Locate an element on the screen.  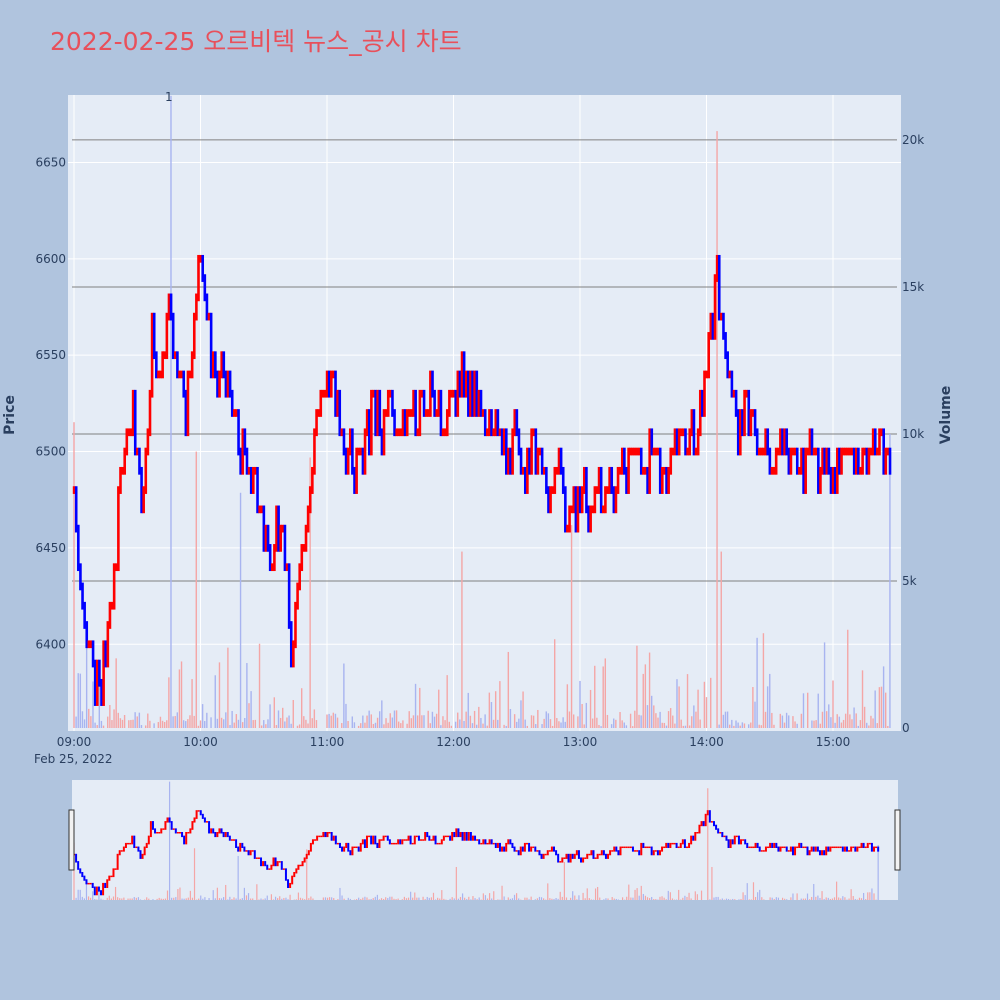
slider-handle-left is located at coordinates (71, 840).